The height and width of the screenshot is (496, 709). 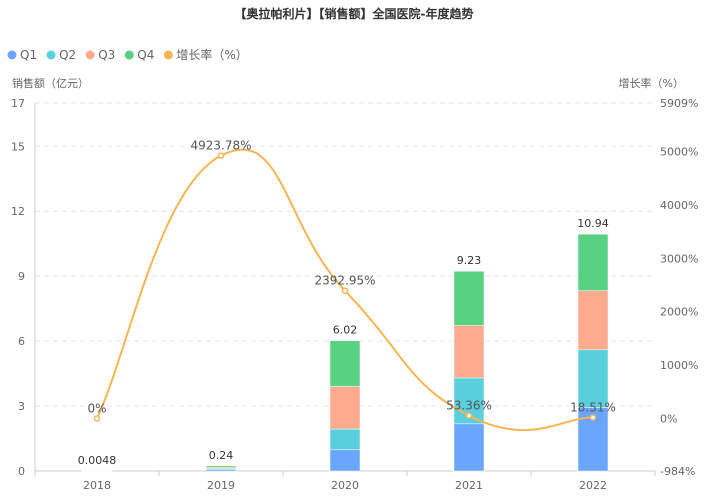 What do you see at coordinates (593, 485) in the screenshot?
I see `x-tick-label: 2022` at bounding box center [593, 485].